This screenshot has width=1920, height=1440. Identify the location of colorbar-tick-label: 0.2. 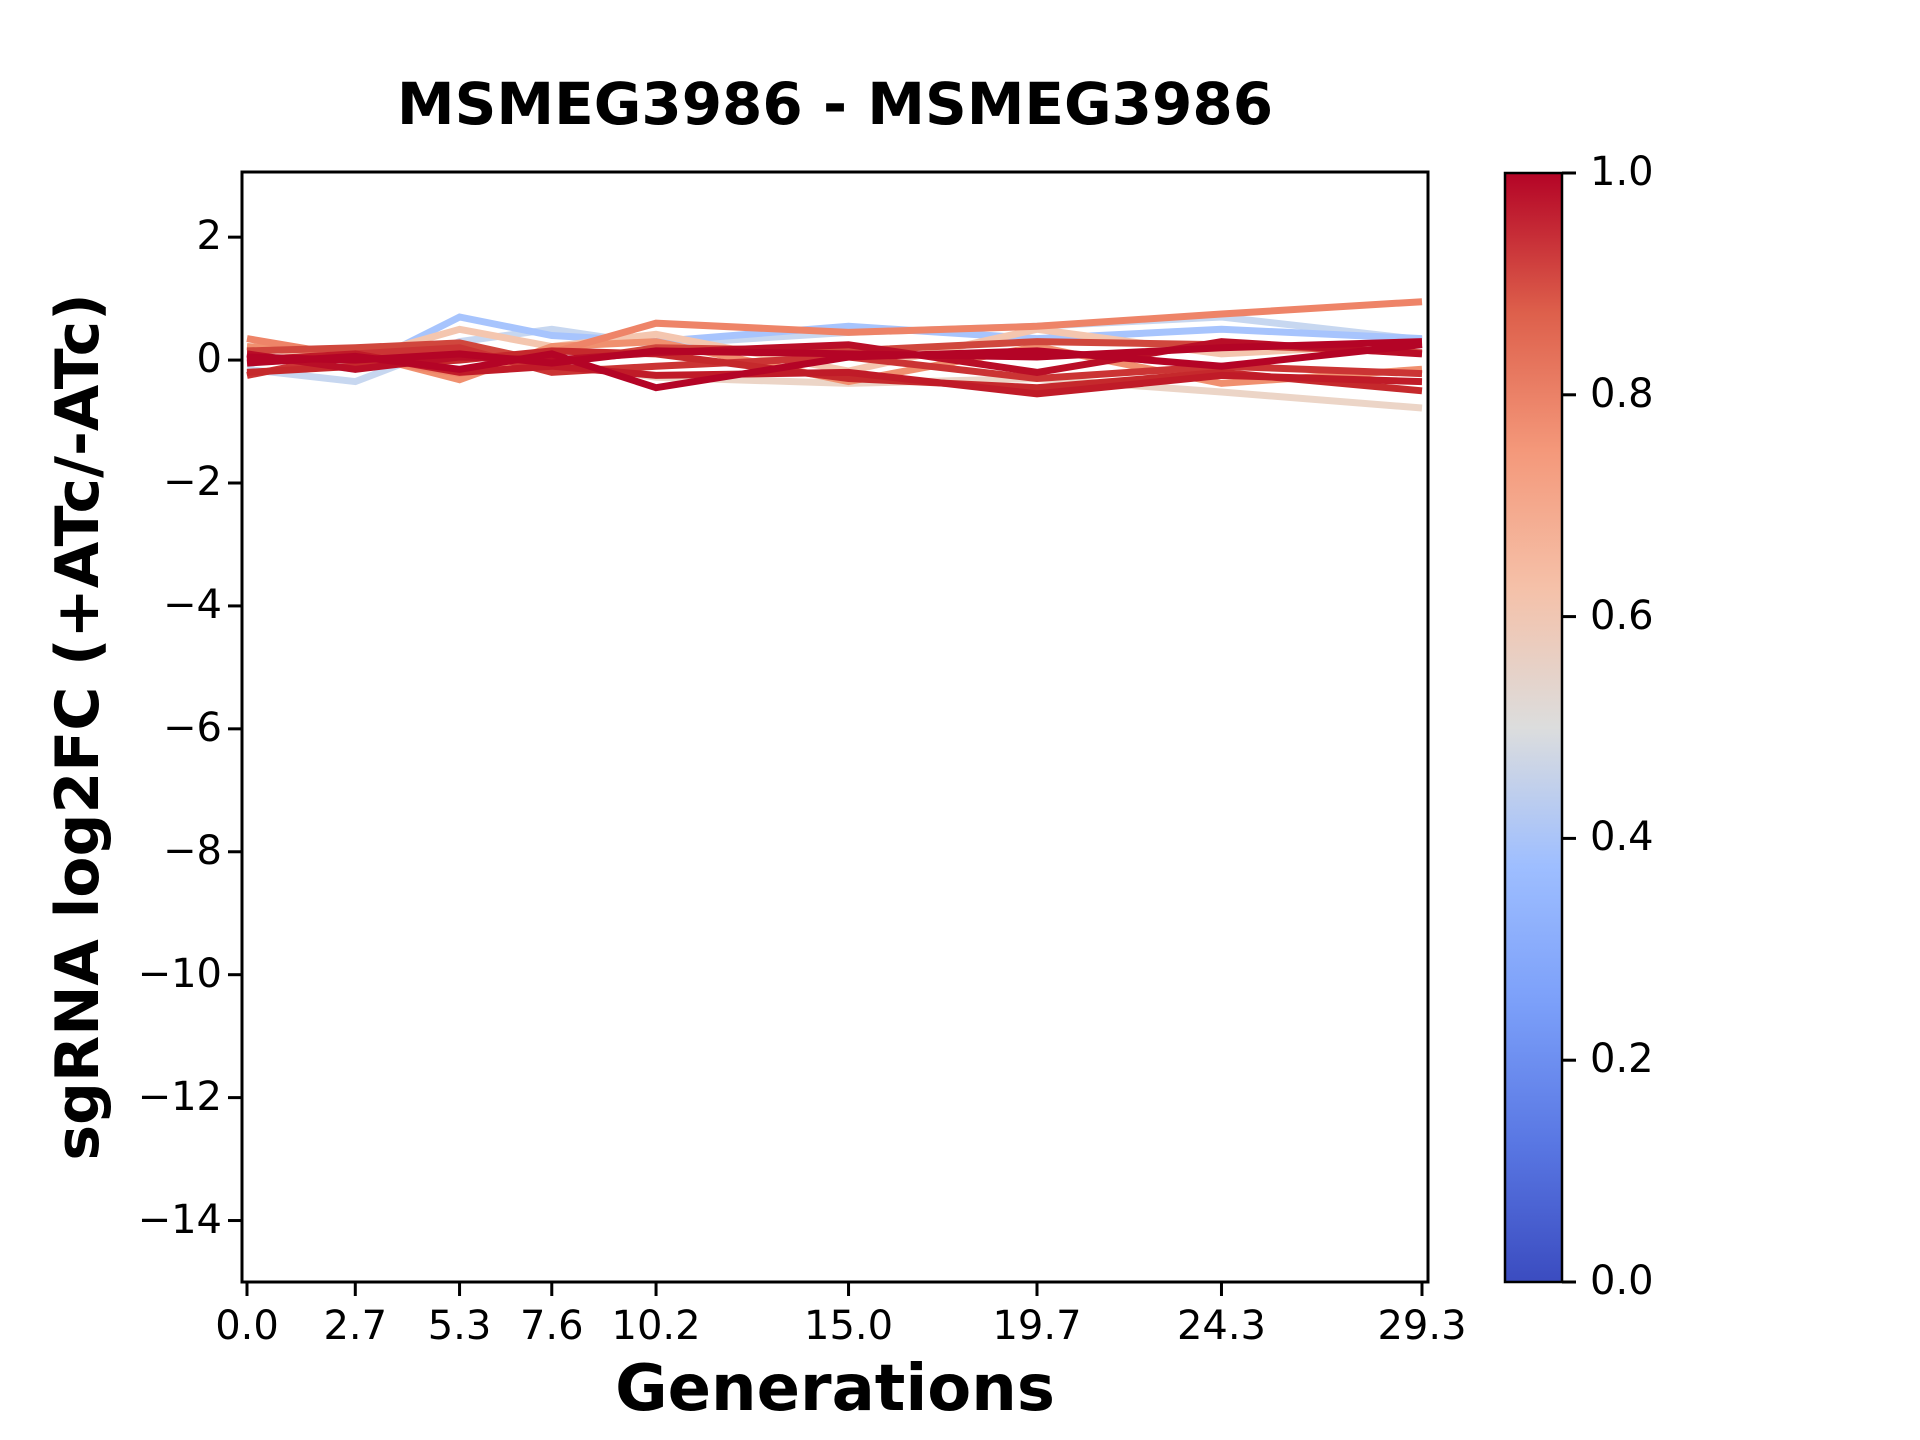
(1622, 1059).